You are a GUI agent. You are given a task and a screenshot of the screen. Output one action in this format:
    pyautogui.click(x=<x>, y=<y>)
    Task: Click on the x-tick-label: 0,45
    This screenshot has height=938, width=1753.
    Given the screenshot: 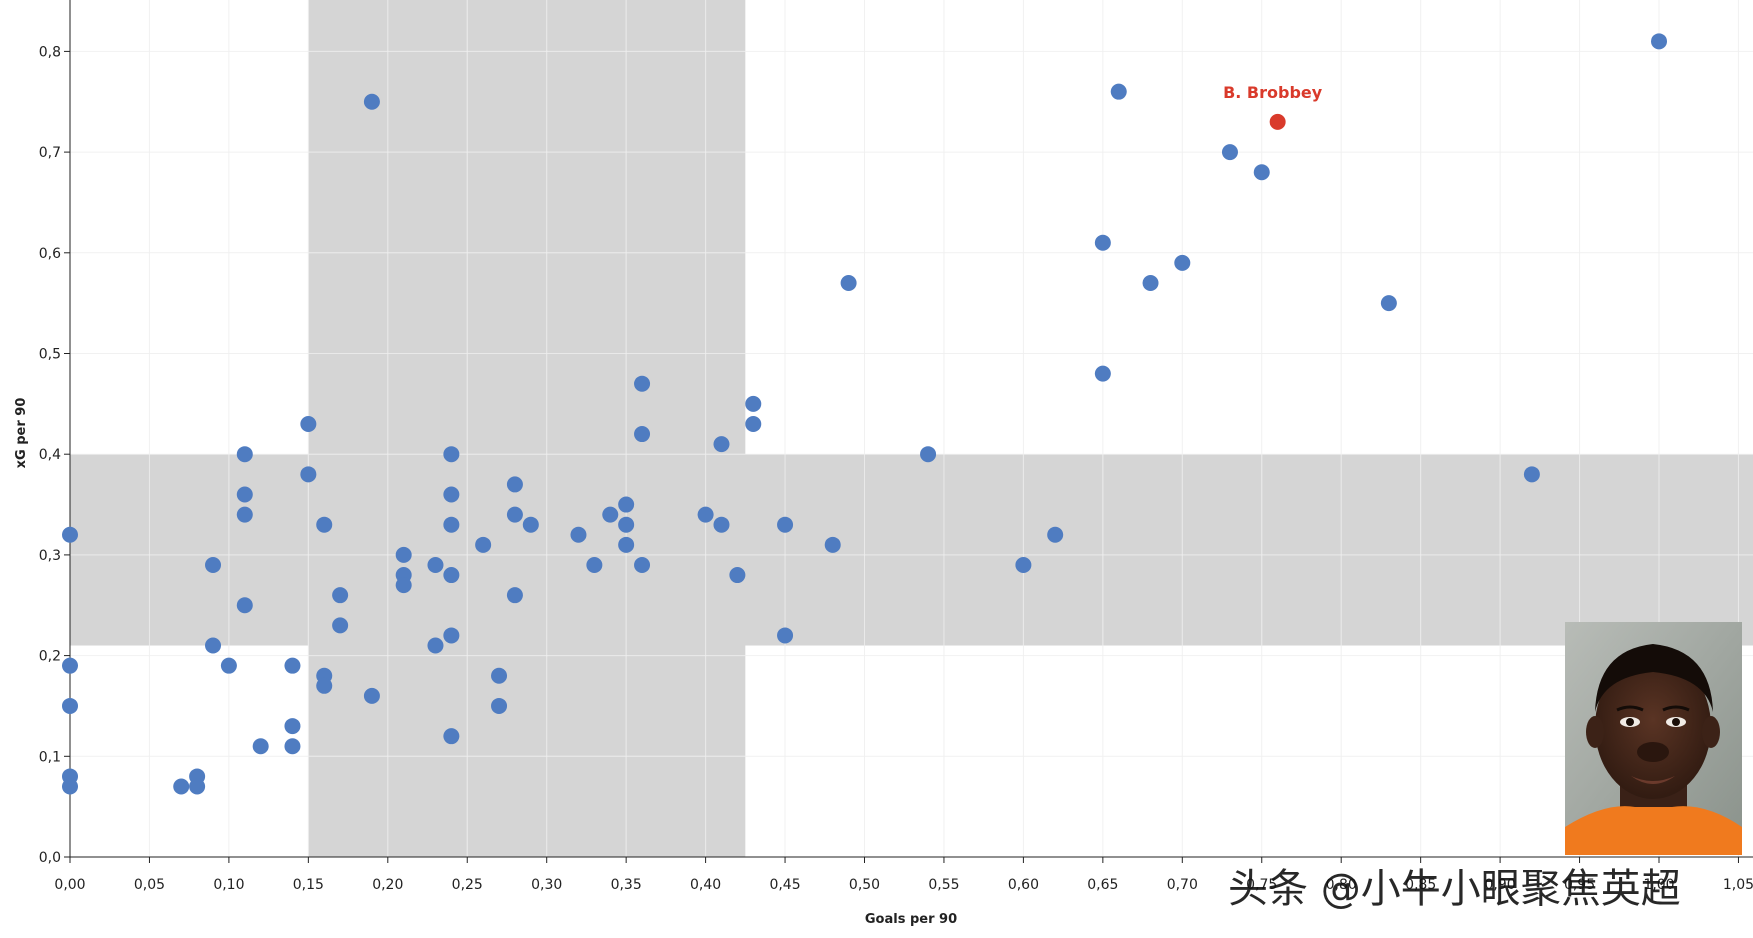 What is the action you would take?
    pyautogui.click(x=784, y=885)
    